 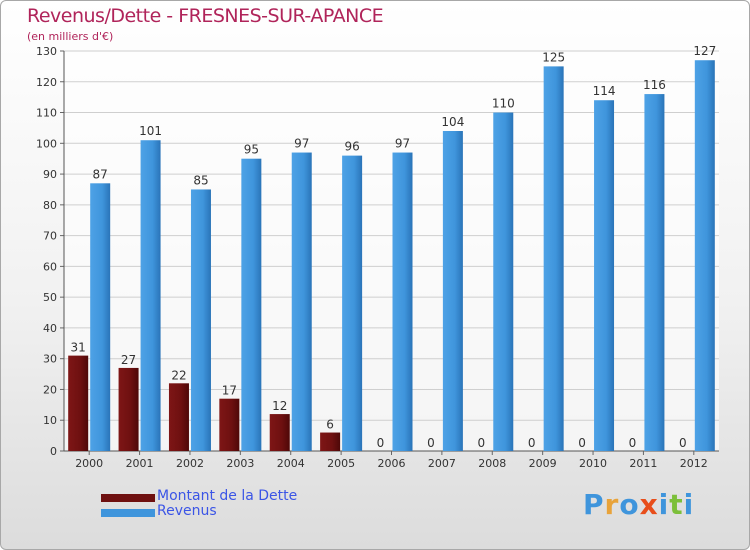 What do you see at coordinates (140, 463) in the screenshot?
I see `x-tick-label: 2001` at bounding box center [140, 463].